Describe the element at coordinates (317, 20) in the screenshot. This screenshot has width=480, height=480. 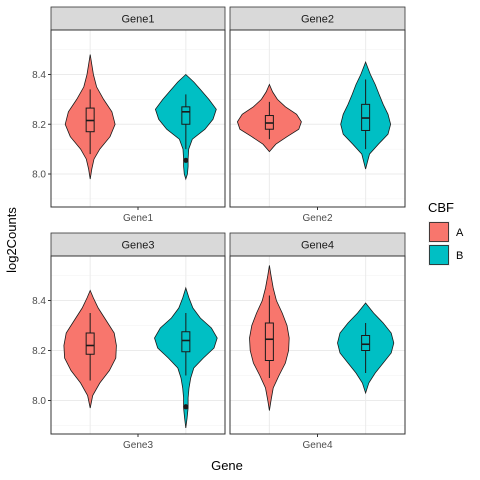
I see `strip-label: Gene2` at that location.